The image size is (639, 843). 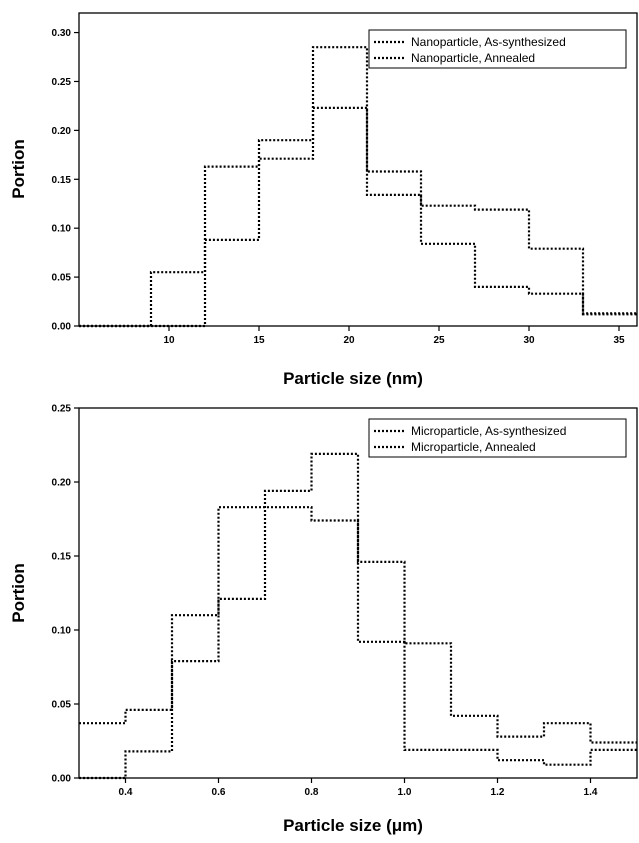 I want to click on x-tick-label: 0.8, so click(x=312, y=792).